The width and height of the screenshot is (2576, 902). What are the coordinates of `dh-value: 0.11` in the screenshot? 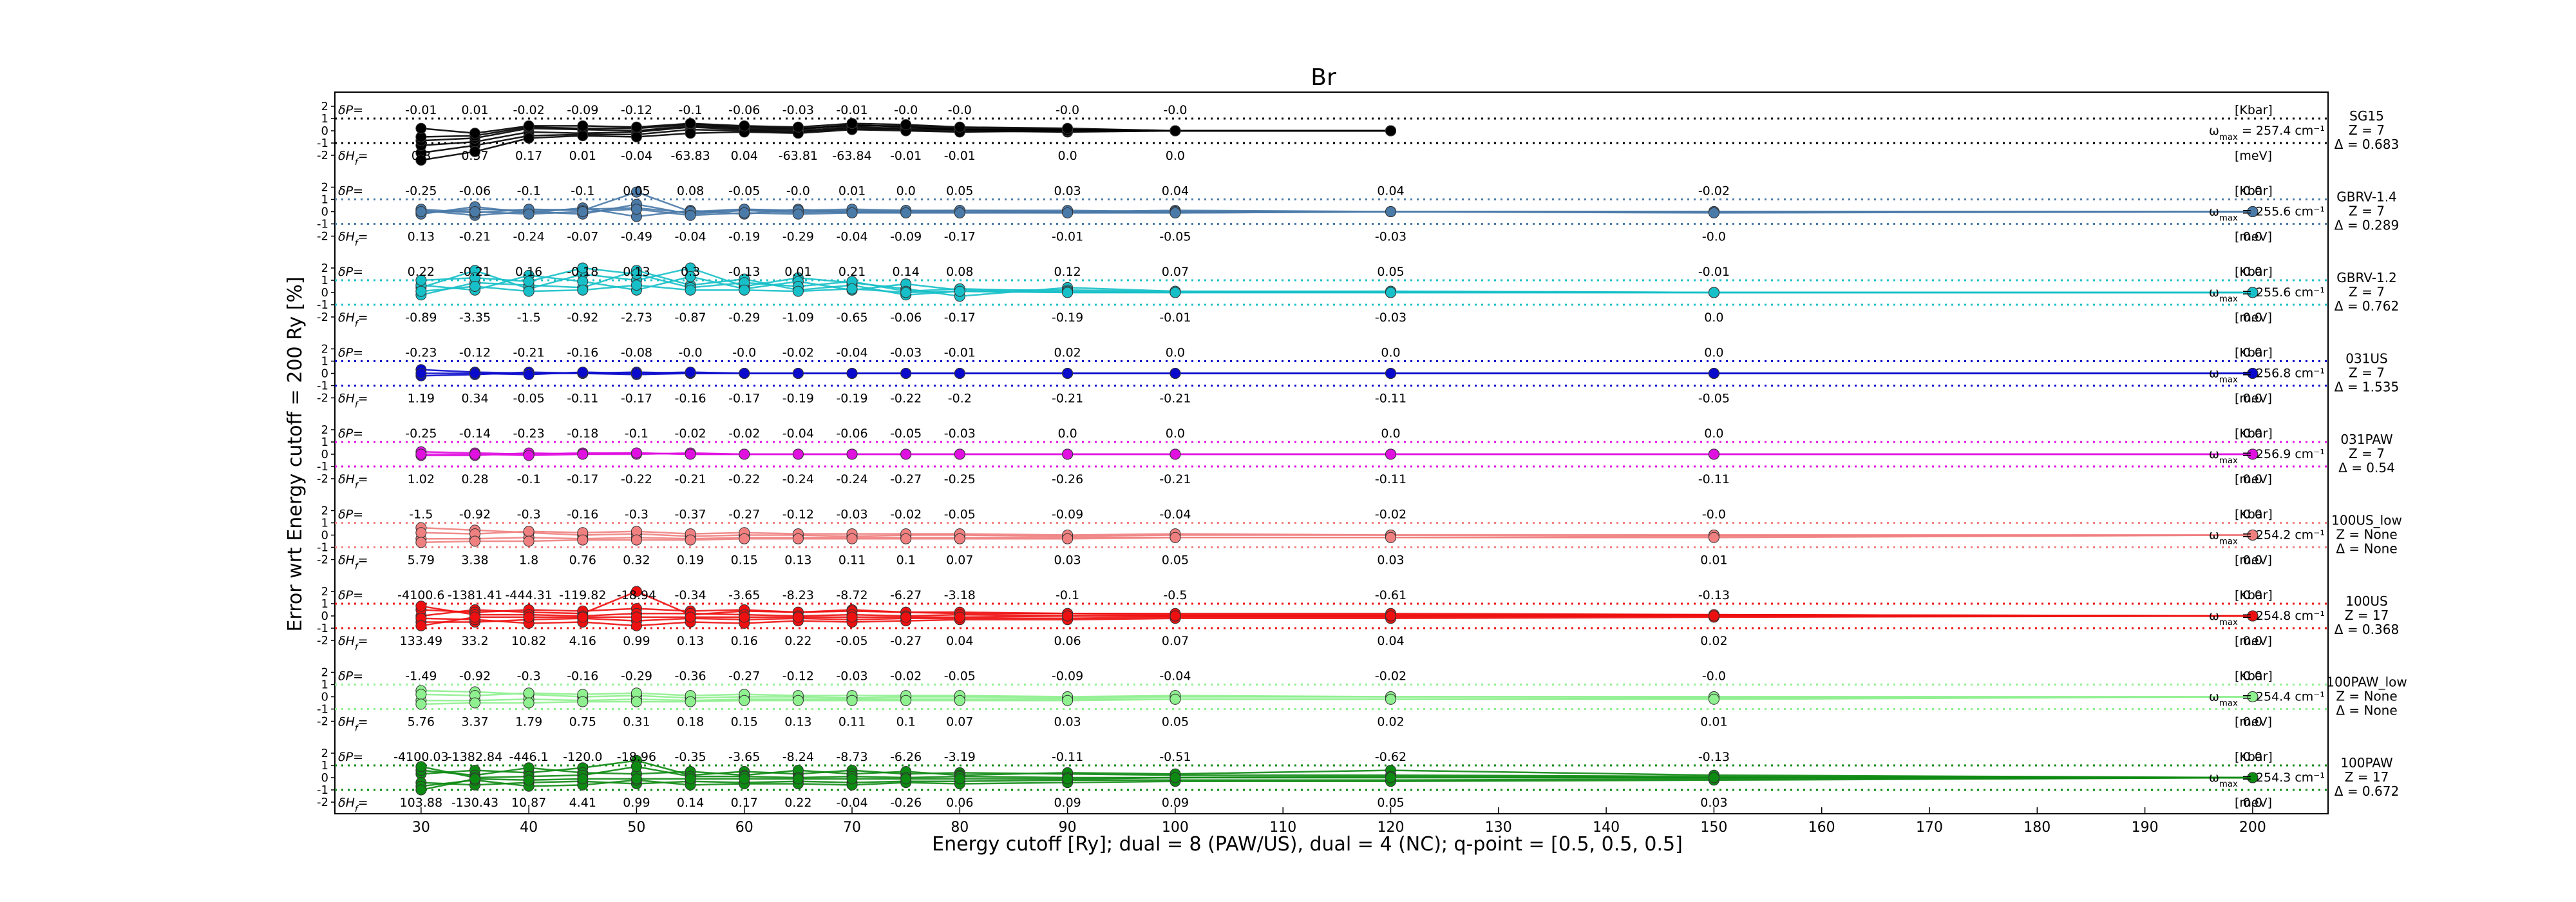 It's located at (852, 560).